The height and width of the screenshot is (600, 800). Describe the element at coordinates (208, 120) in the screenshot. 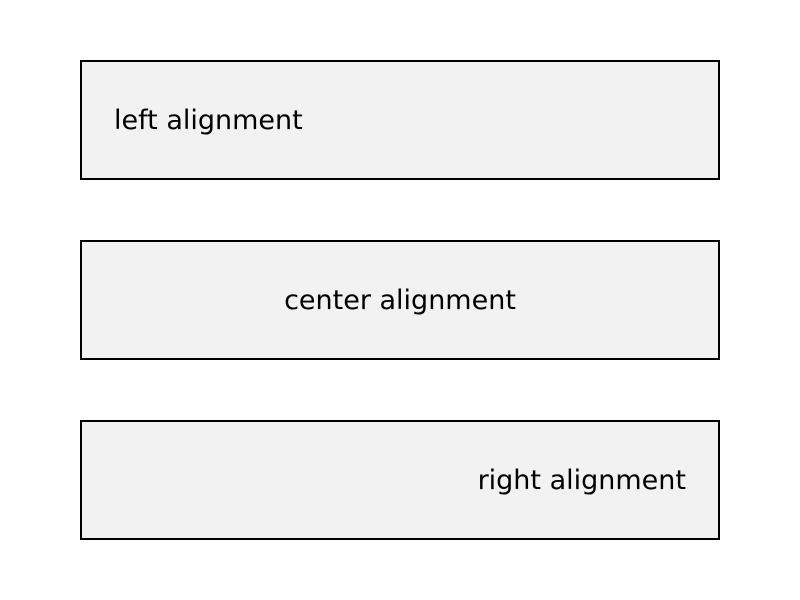

I see `left-alignment-label: left alignment` at that location.